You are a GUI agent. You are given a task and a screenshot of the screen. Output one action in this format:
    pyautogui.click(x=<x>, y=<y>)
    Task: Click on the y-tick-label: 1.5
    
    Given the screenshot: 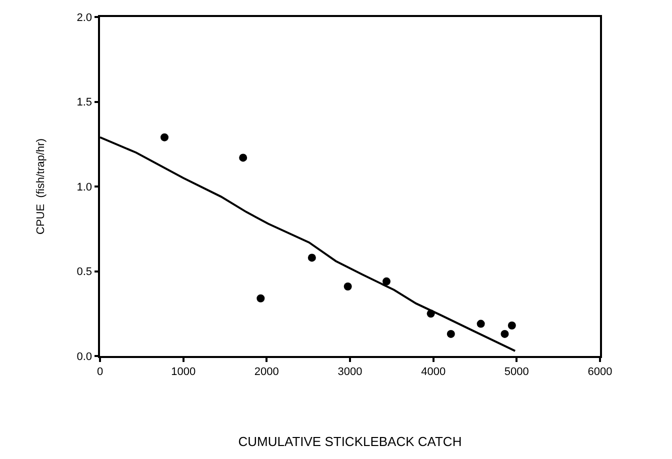 What is the action you would take?
    pyautogui.click(x=84, y=102)
    